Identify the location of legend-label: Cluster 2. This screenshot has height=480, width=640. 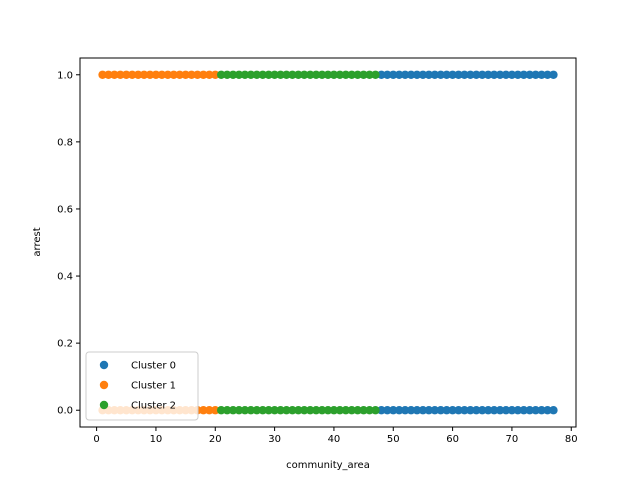
(153, 406).